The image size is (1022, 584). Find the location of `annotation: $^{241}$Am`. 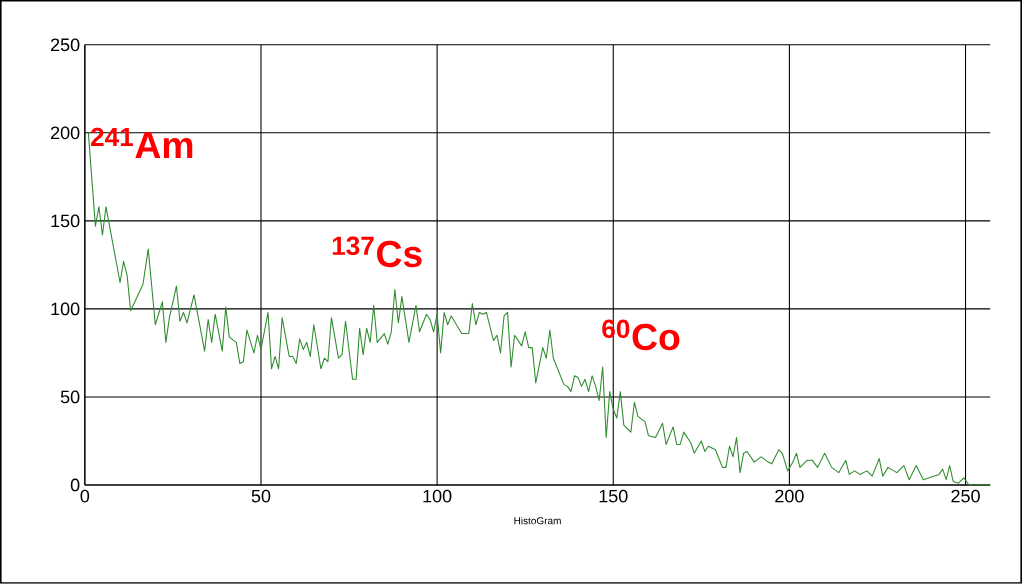

annotation: $^{241}$Am is located at coordinates (142, 143).